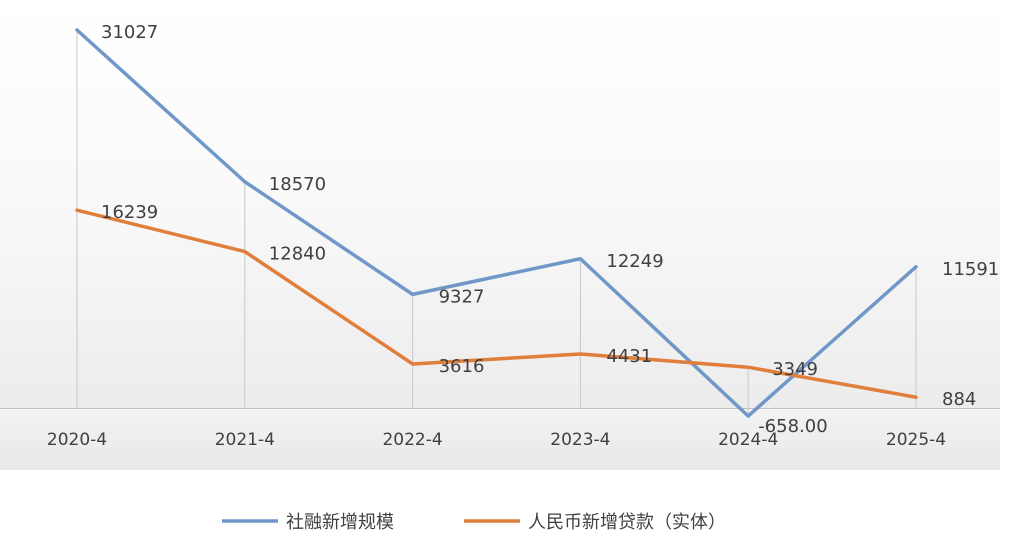 The image size is (1035, 550). What do you see at coordinates (474, 522) in the screenshot?
I see `legend: 社融新增规模 人民币新增贷款（实体）` at bounding box center [474, 522].